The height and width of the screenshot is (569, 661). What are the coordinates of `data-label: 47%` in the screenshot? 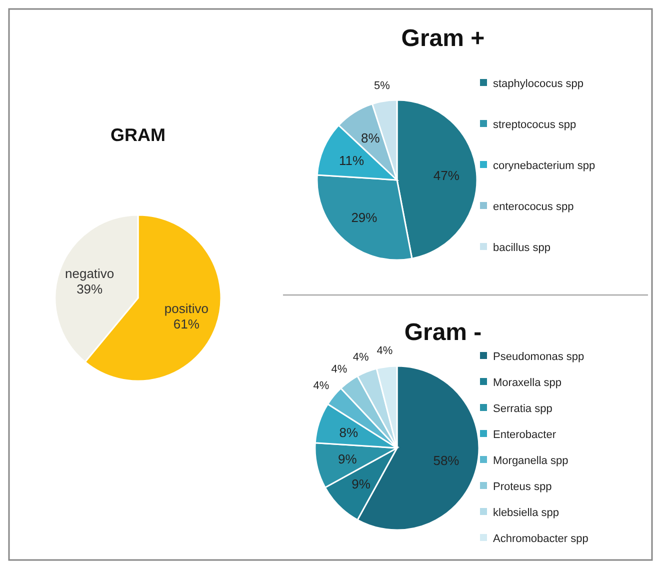 It's located at (446, 175).